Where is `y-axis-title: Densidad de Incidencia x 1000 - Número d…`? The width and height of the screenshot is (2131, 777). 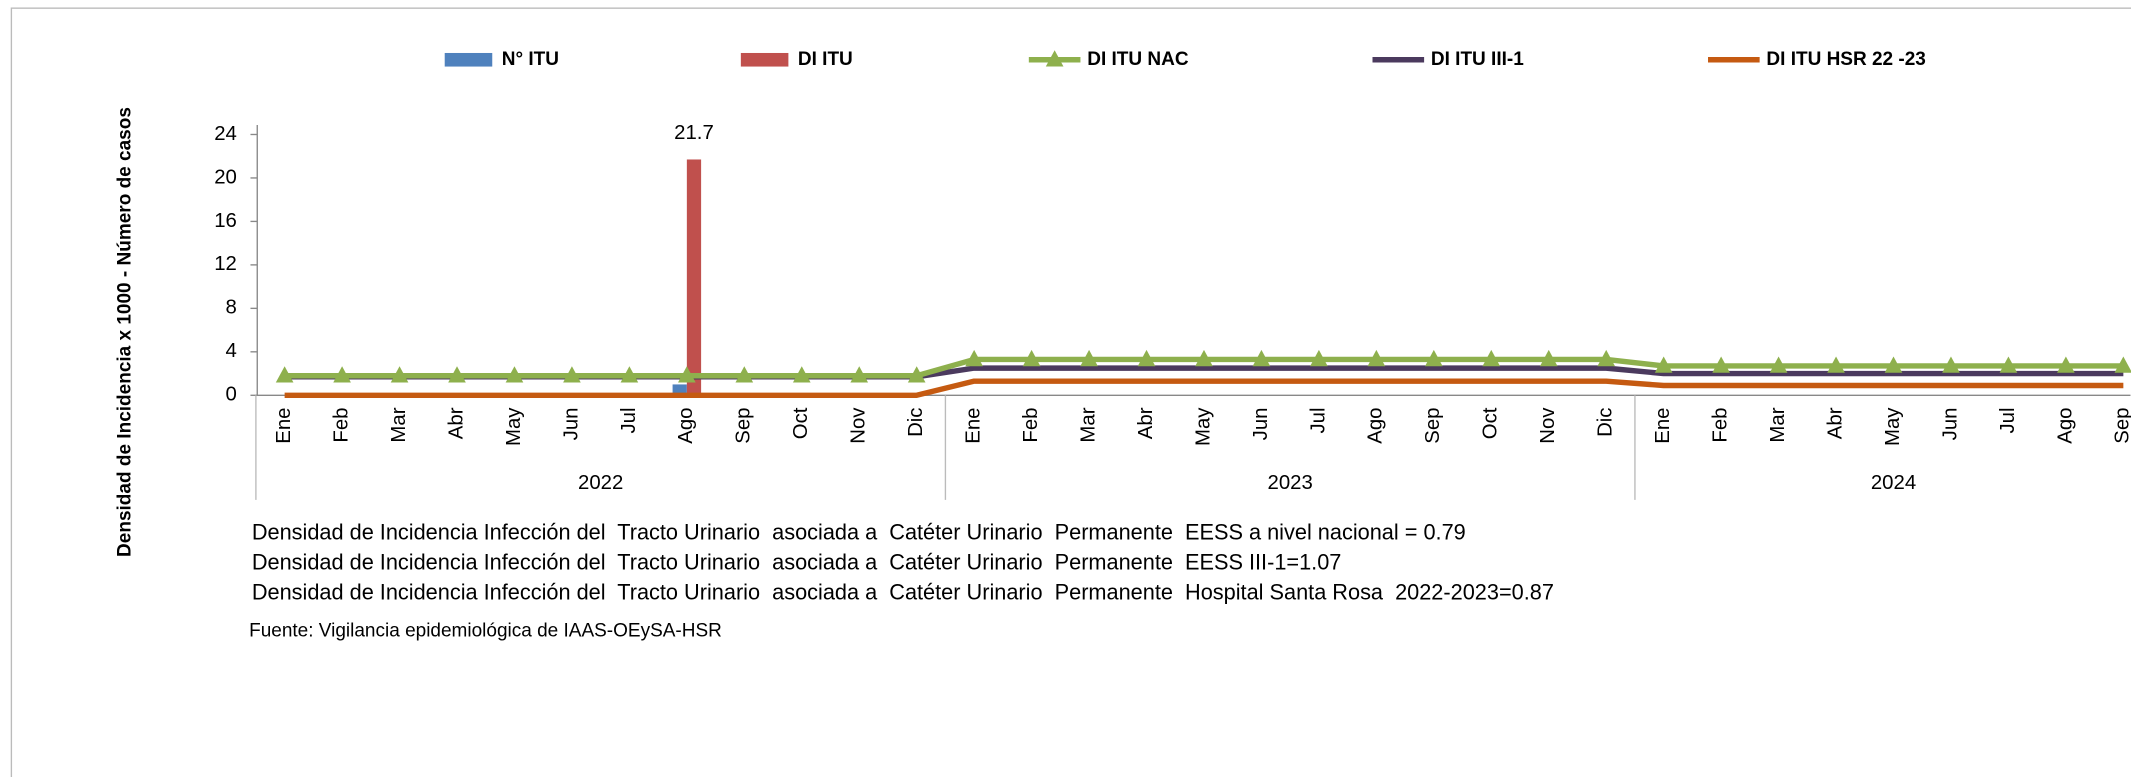
y-axis-title: Densidad de Incidencia x 1000 - Número d… is located at coordinates (125, 332).